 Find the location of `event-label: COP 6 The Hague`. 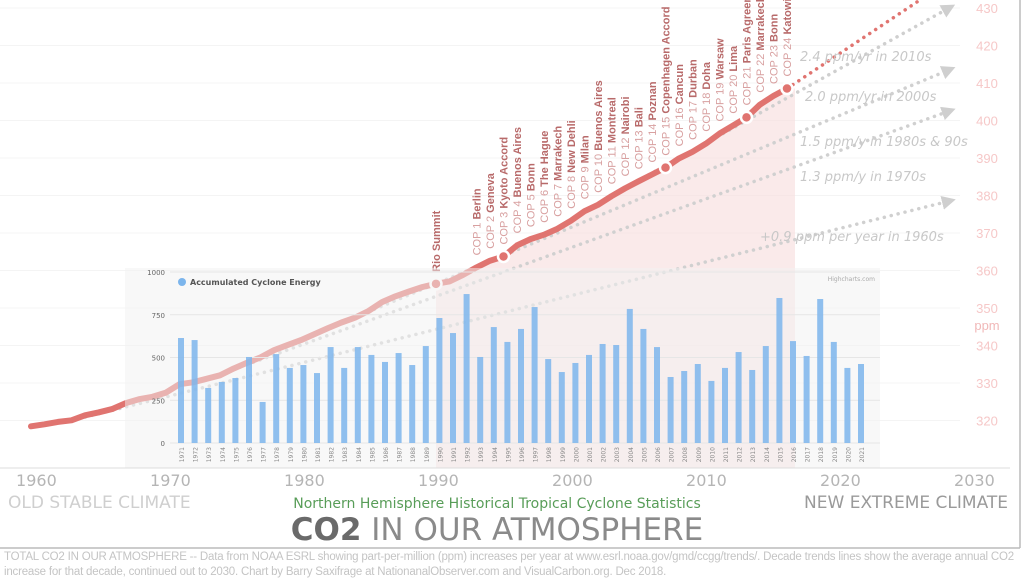

event-label: COP 6 The Hague is located at coordinates (545, 177).